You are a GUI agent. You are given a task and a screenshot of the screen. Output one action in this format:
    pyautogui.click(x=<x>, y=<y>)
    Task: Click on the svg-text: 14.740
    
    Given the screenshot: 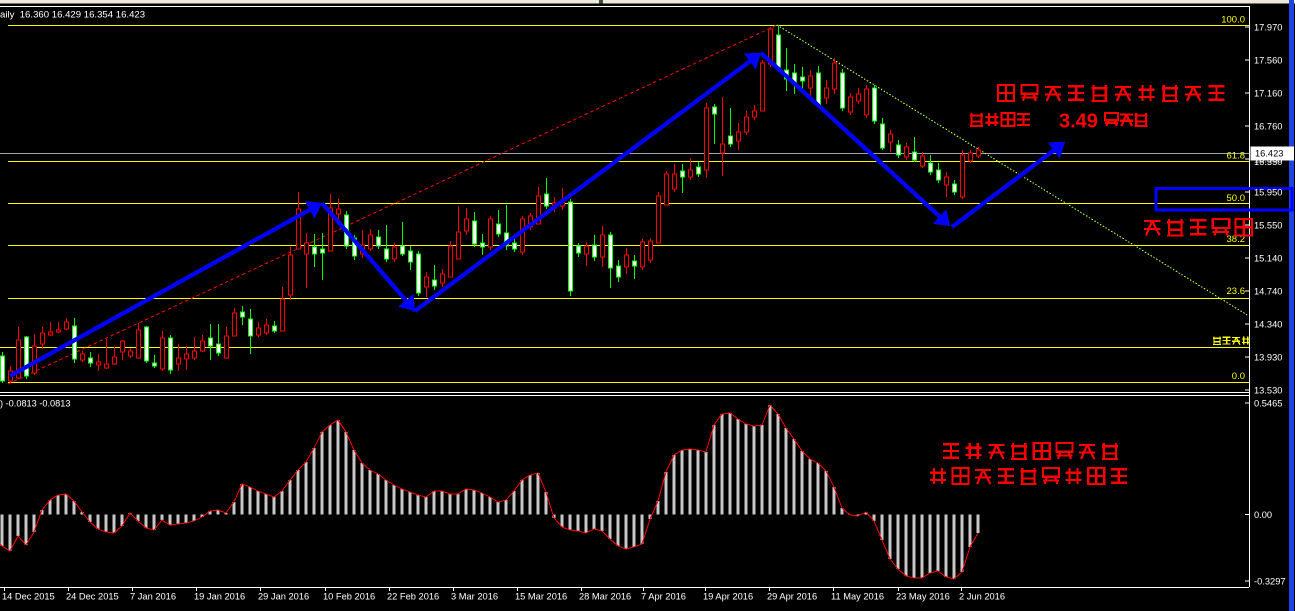 What is the action you would take?
    pyautogui.click(x=1268, y=291)
    